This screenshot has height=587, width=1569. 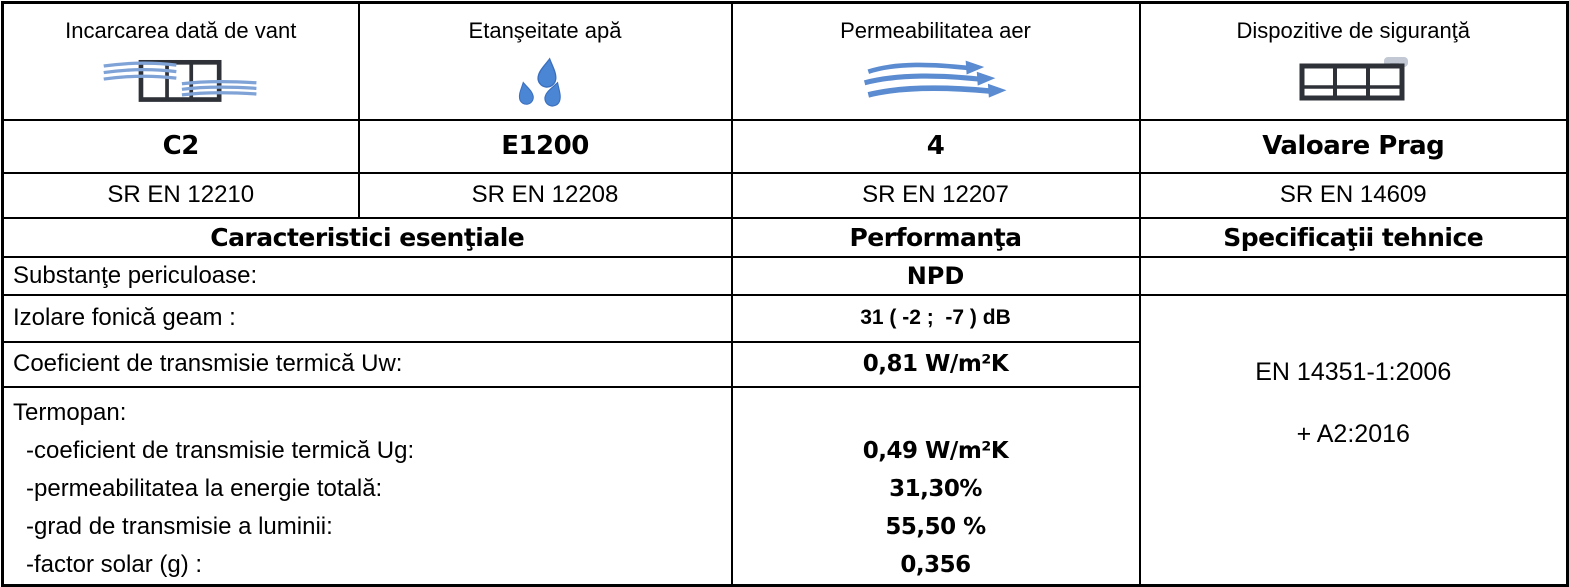 I want to click on termopan-energy-label: -permeabilitatea la energie totală:, so click(x=204, y=488).